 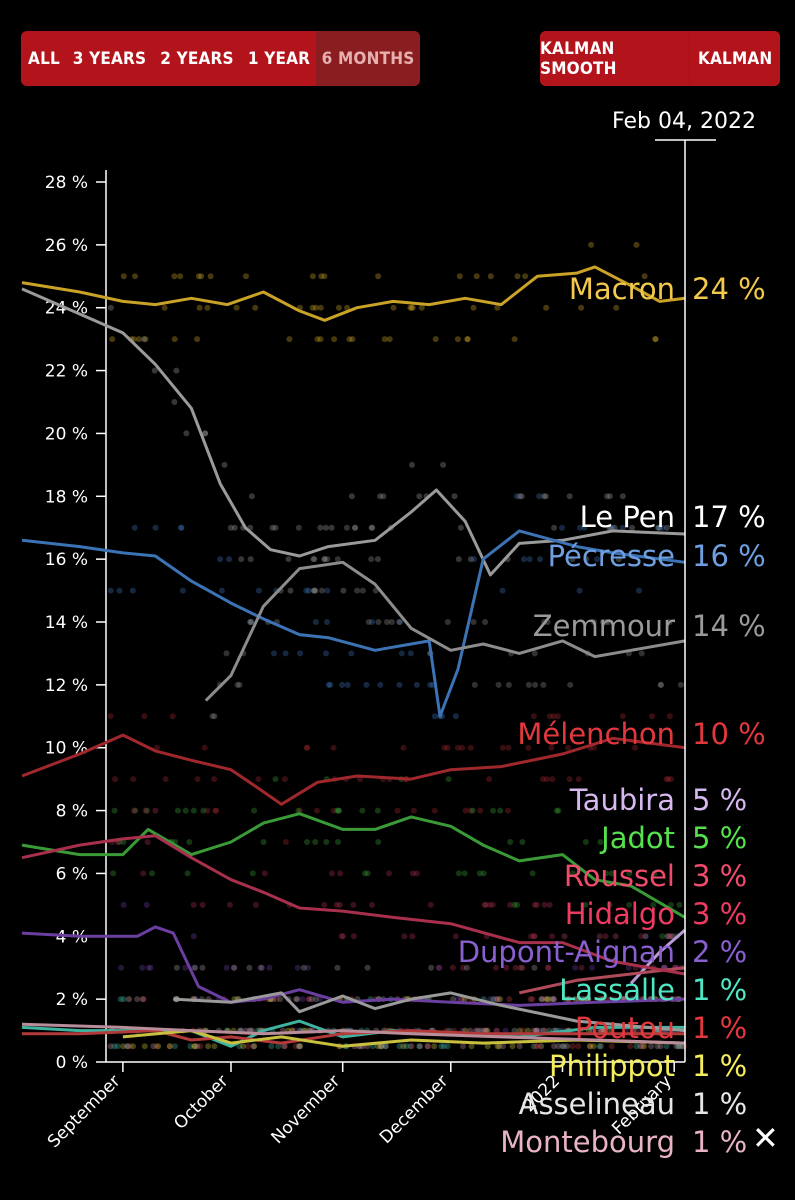 What do you see at coordinates (622, 289) in the screenshot?
I see `label-name-macron: Macron` at bounding box center [622, 289].